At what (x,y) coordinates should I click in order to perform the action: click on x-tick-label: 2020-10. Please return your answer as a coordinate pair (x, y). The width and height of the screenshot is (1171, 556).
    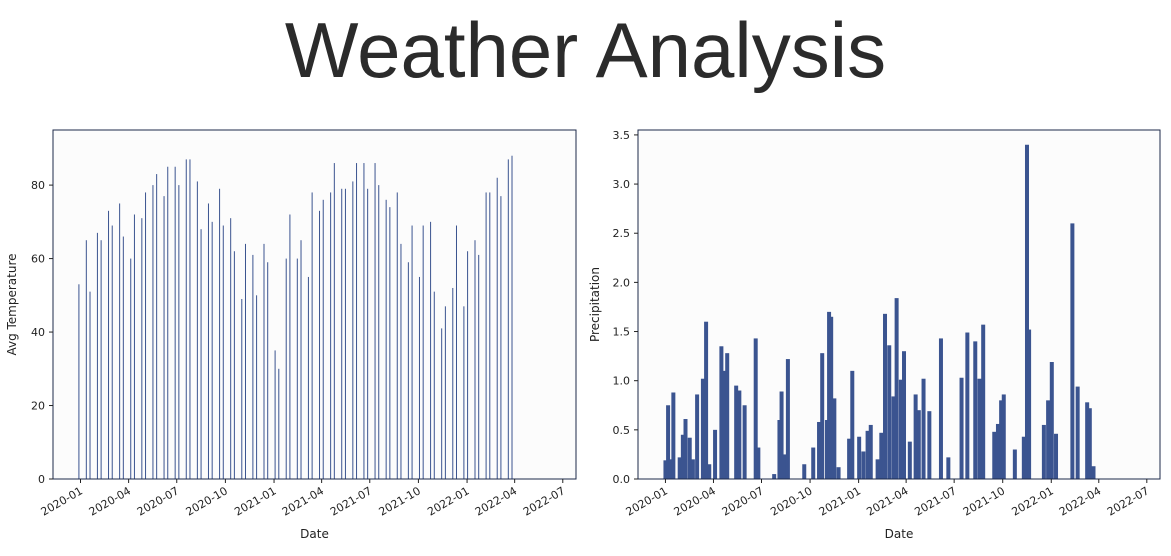
    Looking at the image, I should click on (207, 501).